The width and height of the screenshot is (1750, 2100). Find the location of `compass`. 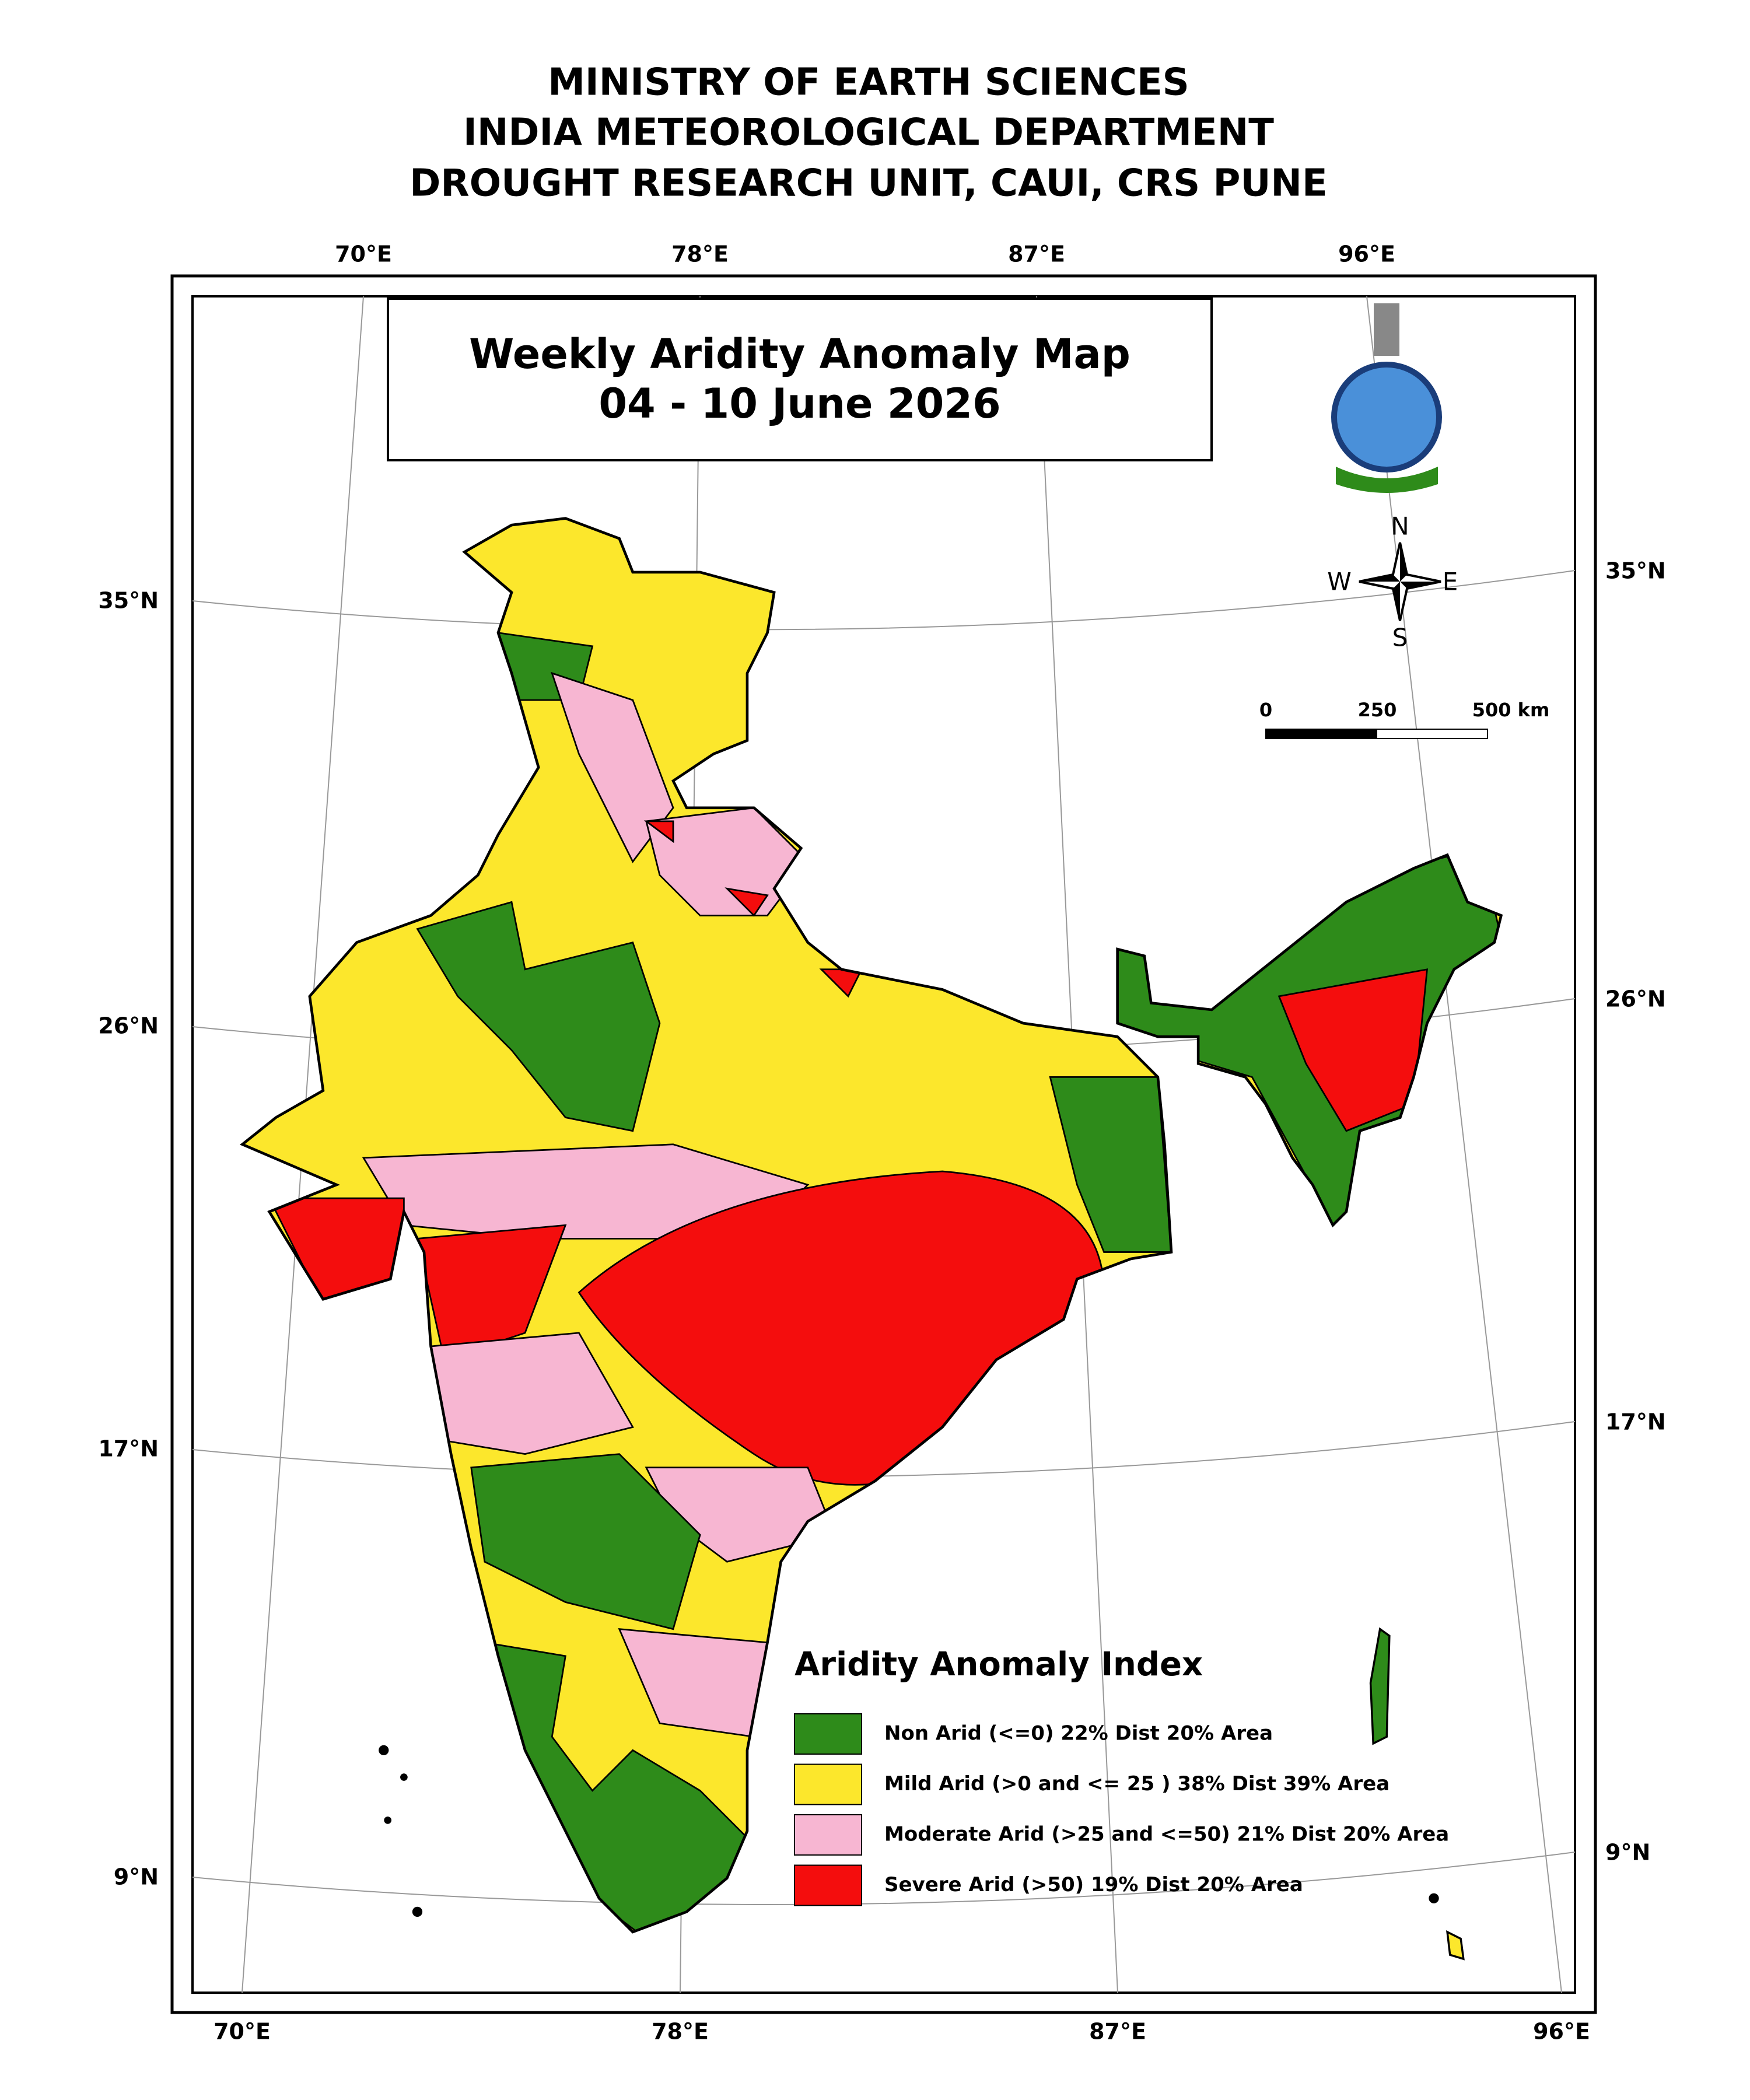

compass is located at coordinates (1400, 581).